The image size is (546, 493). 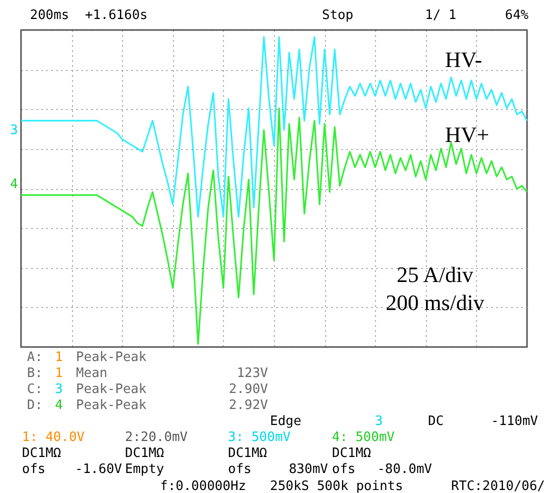 I want to click on text: 250kS 500k points, so click(x=337, y=486).